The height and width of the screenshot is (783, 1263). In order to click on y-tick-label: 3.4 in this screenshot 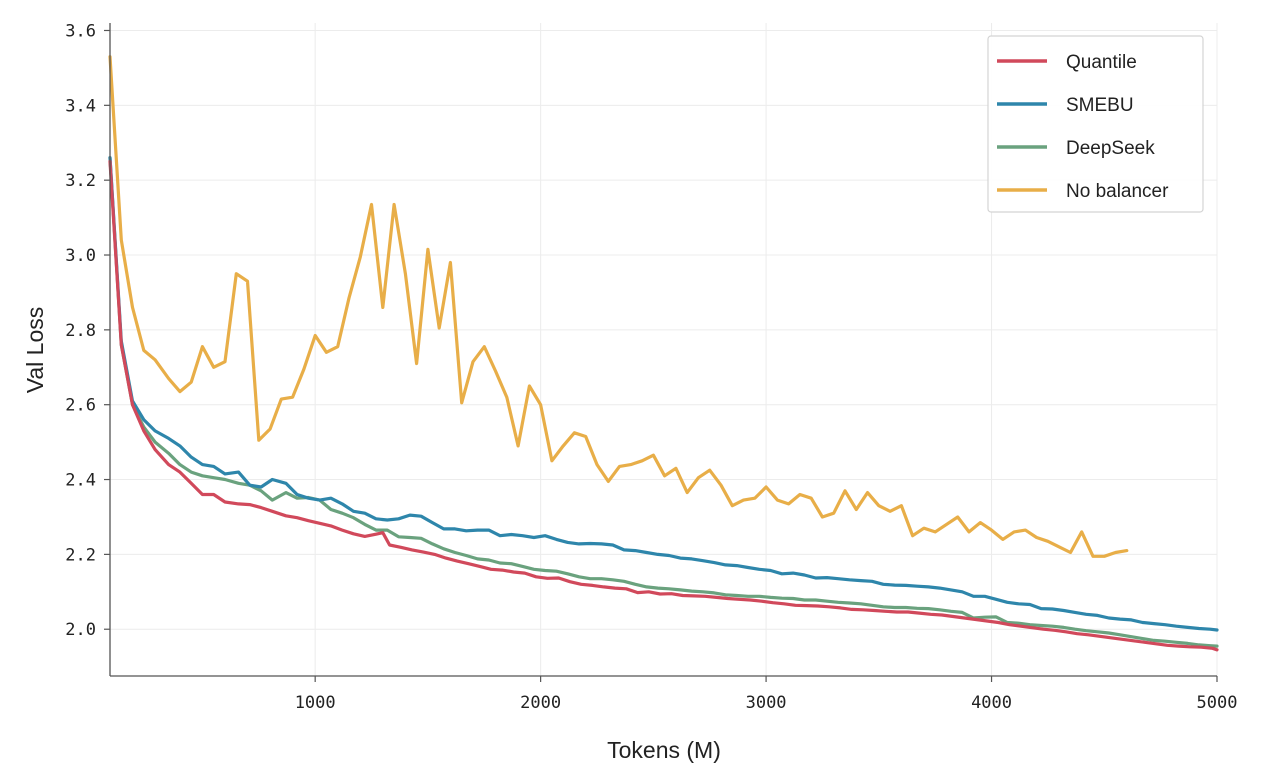, I will do `click(80, 106)`.